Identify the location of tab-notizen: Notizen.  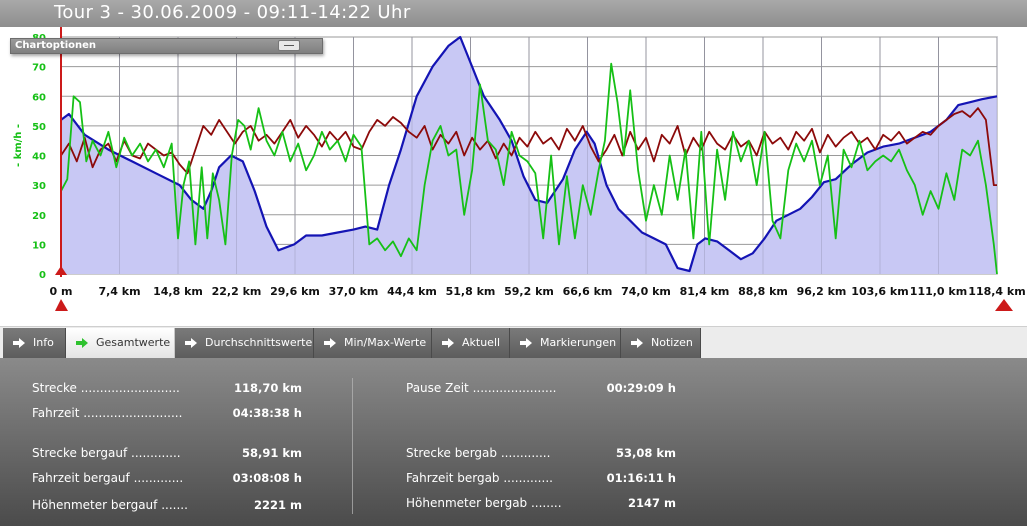
(661, 343).